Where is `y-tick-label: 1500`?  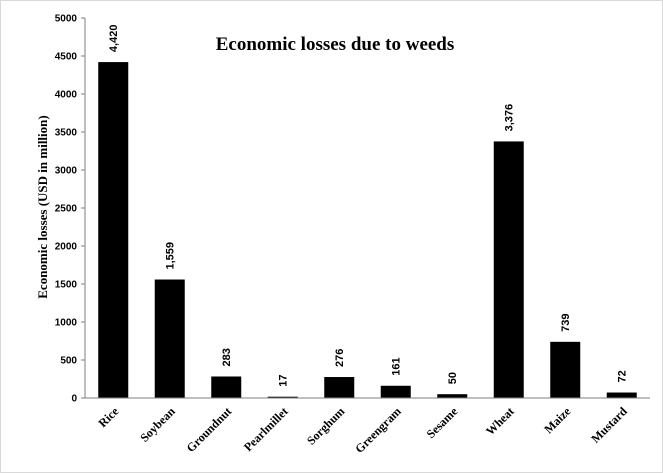 y-tick-label: 1500 is located at coordinates (66, 285).